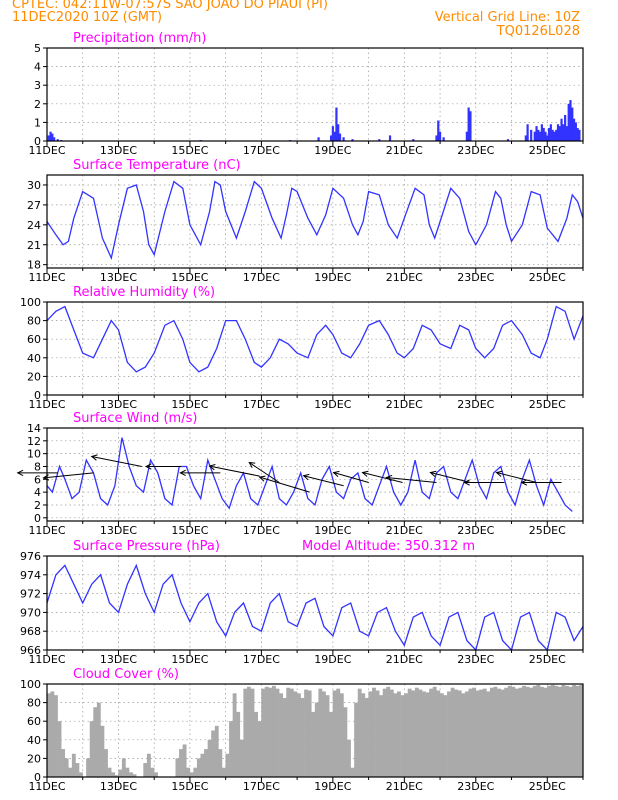 The image size is (618, 800). I want to click on y-tick-label: 20, so click(34, 758).